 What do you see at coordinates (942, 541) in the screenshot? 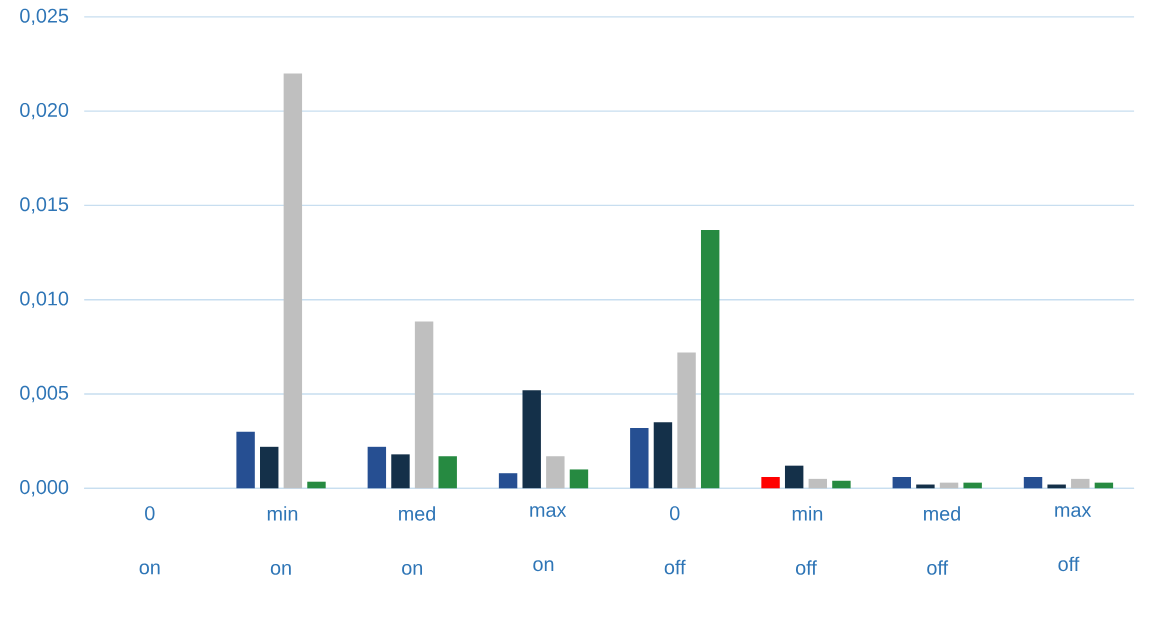
I see `category-label: med off` at bounding box center [942, 541].